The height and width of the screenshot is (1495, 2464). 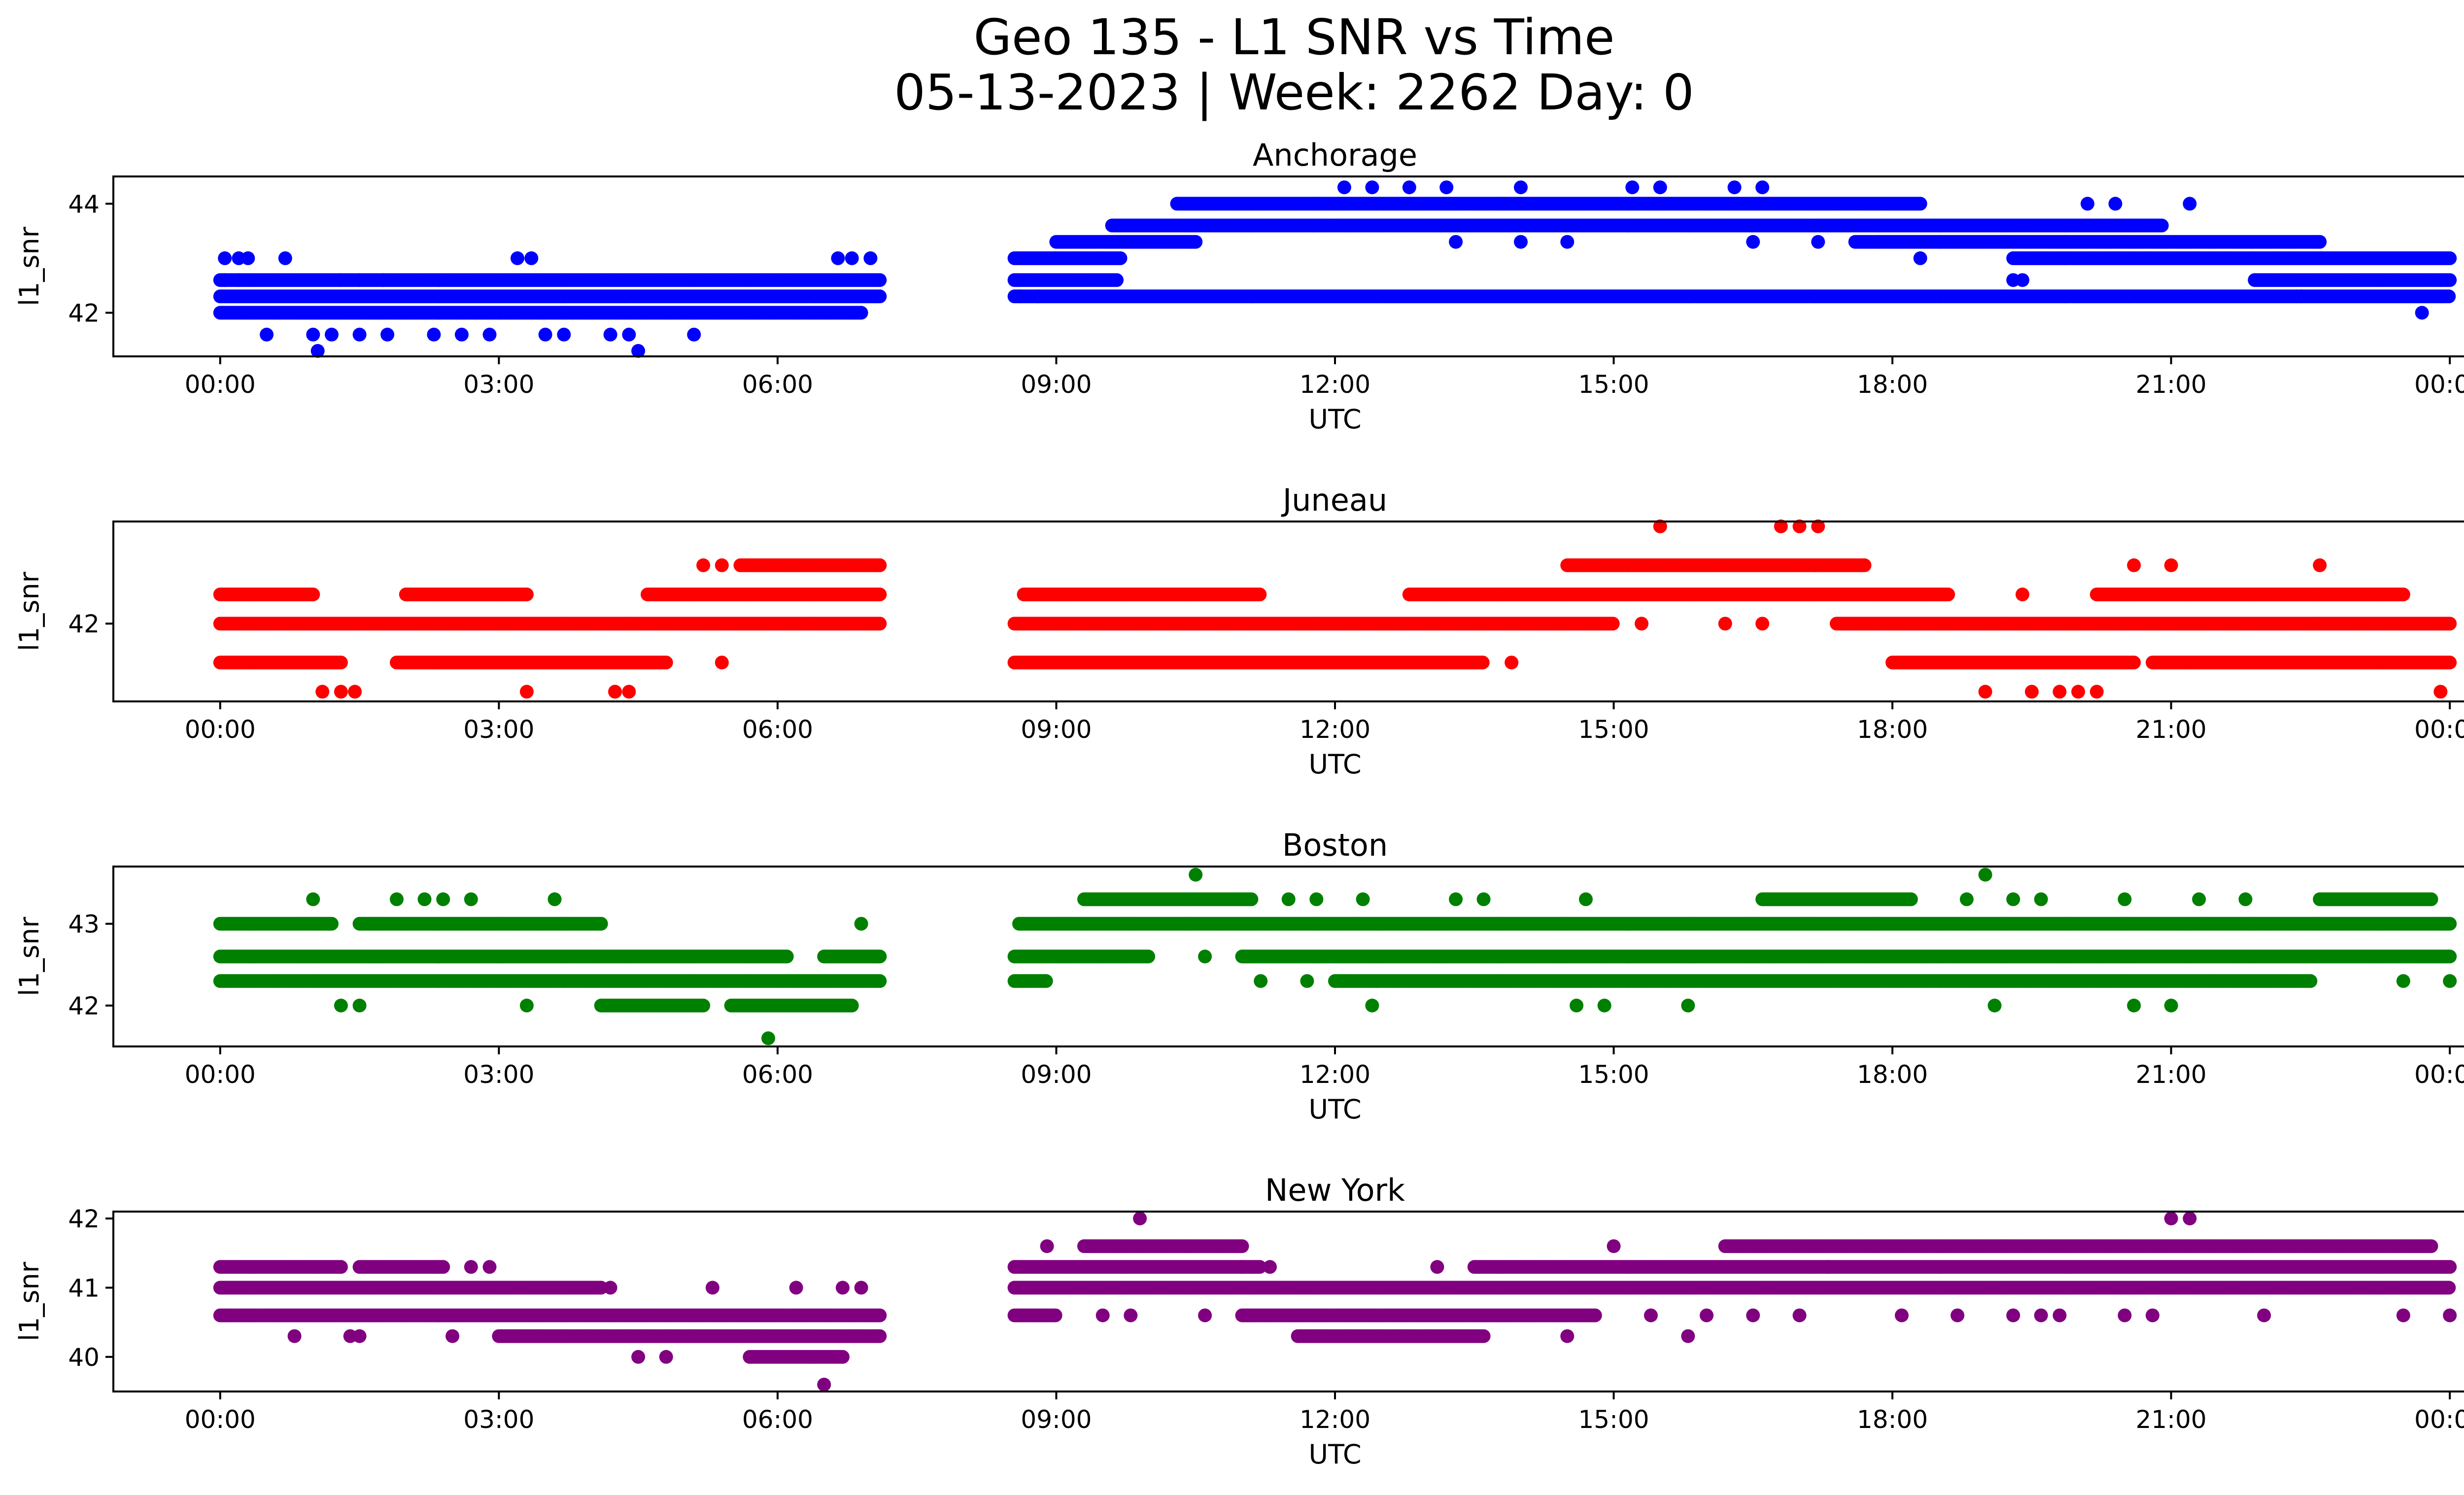 What do you see at coordinates (1294, 92) in the screenshot?
I see `figure-title-line2: 05-13-2023 | Week: 2262 Day: 0` at bounding box center [1294, 92].